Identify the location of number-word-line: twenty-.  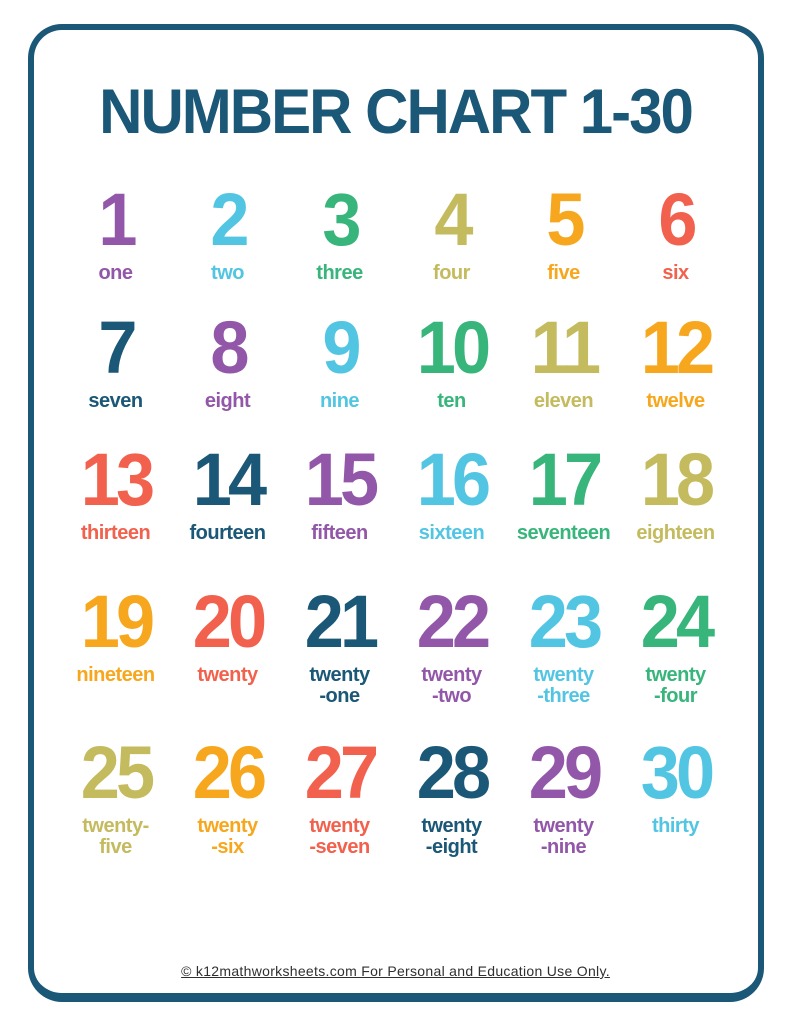
(115, 826).